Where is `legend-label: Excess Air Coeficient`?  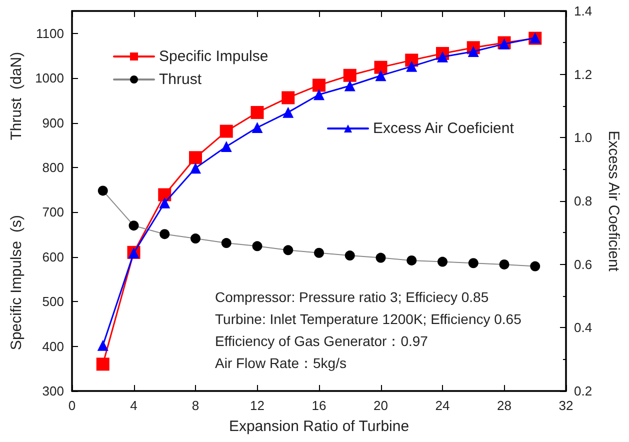
legend-label: Excess Air Coeficient is located at coordinates (444, 128).